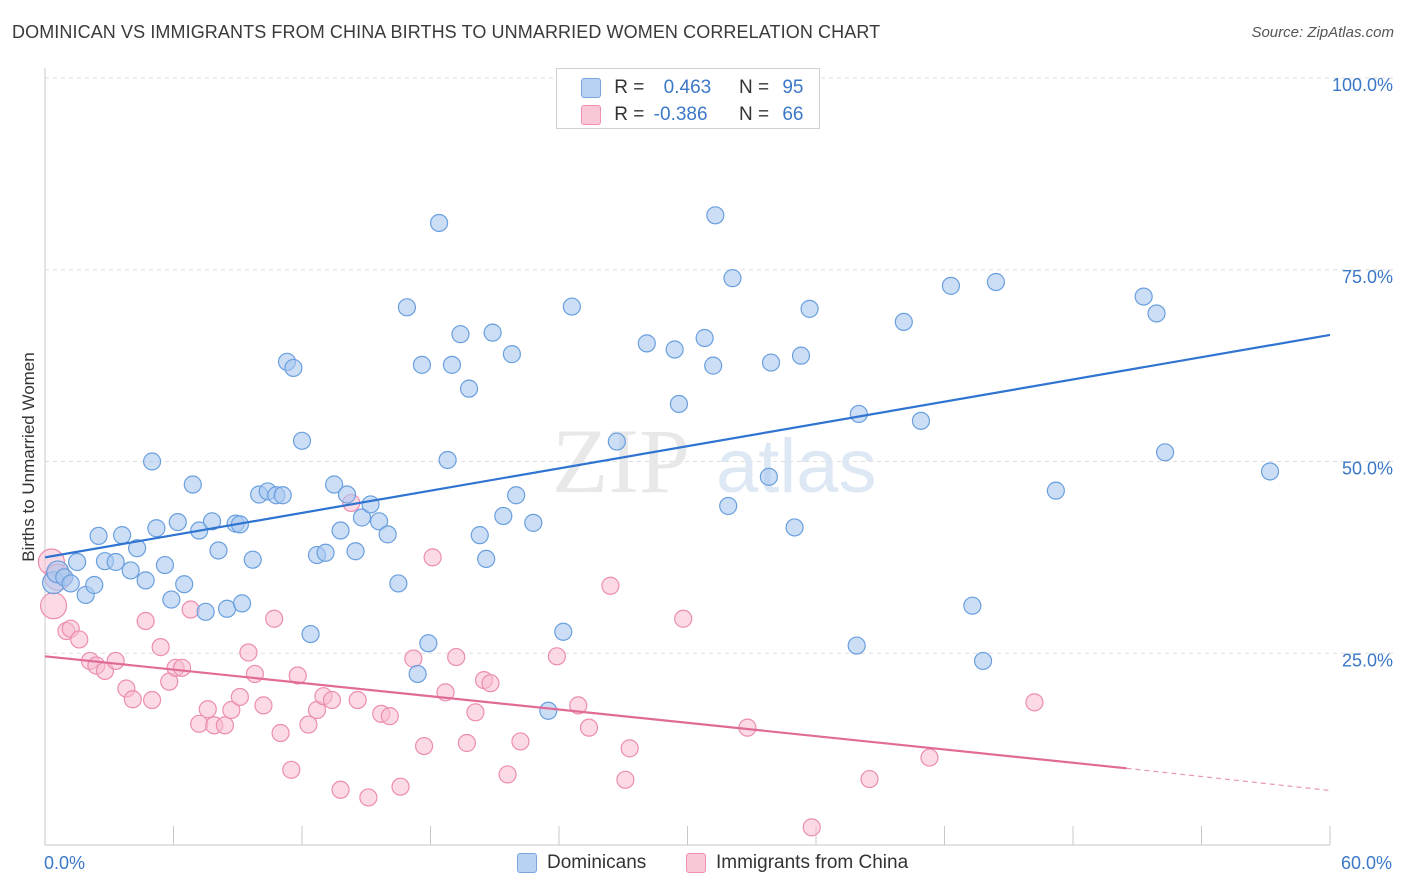  What do you see at coordinates (597, 862) in the screenshot?
I see `legend-label-dominicans: Dominicans` at bounding box center [597, 862].